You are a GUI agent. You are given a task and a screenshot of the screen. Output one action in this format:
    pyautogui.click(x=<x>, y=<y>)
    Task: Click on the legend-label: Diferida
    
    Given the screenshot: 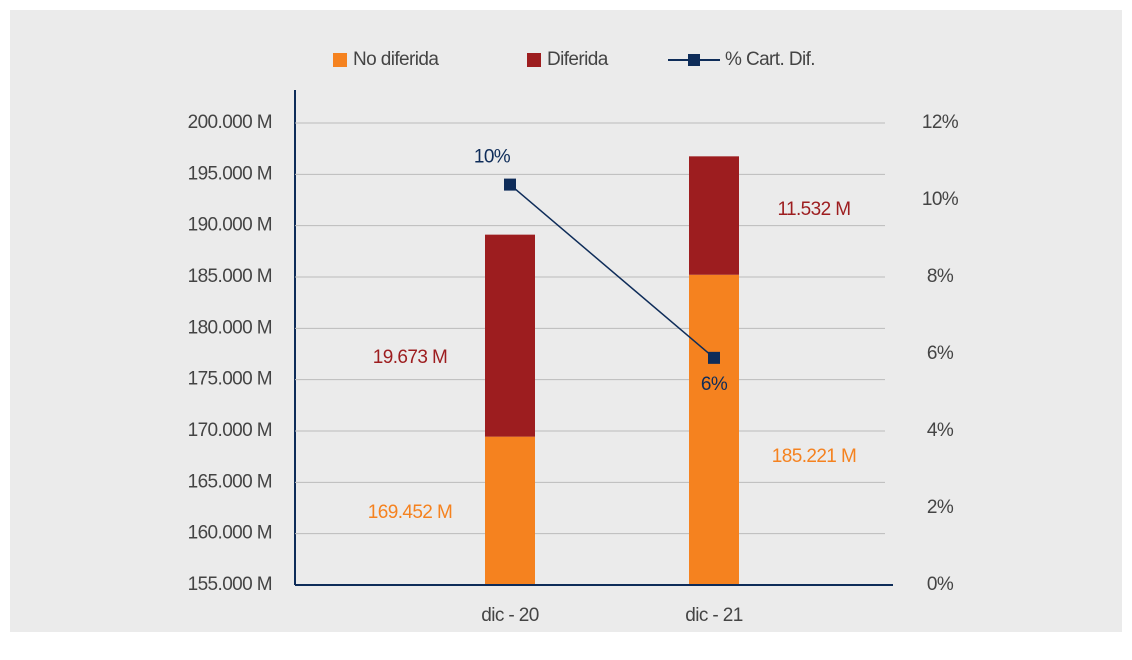 What is the action you would take?
    pyautogui.click(x=578, y=59)
    